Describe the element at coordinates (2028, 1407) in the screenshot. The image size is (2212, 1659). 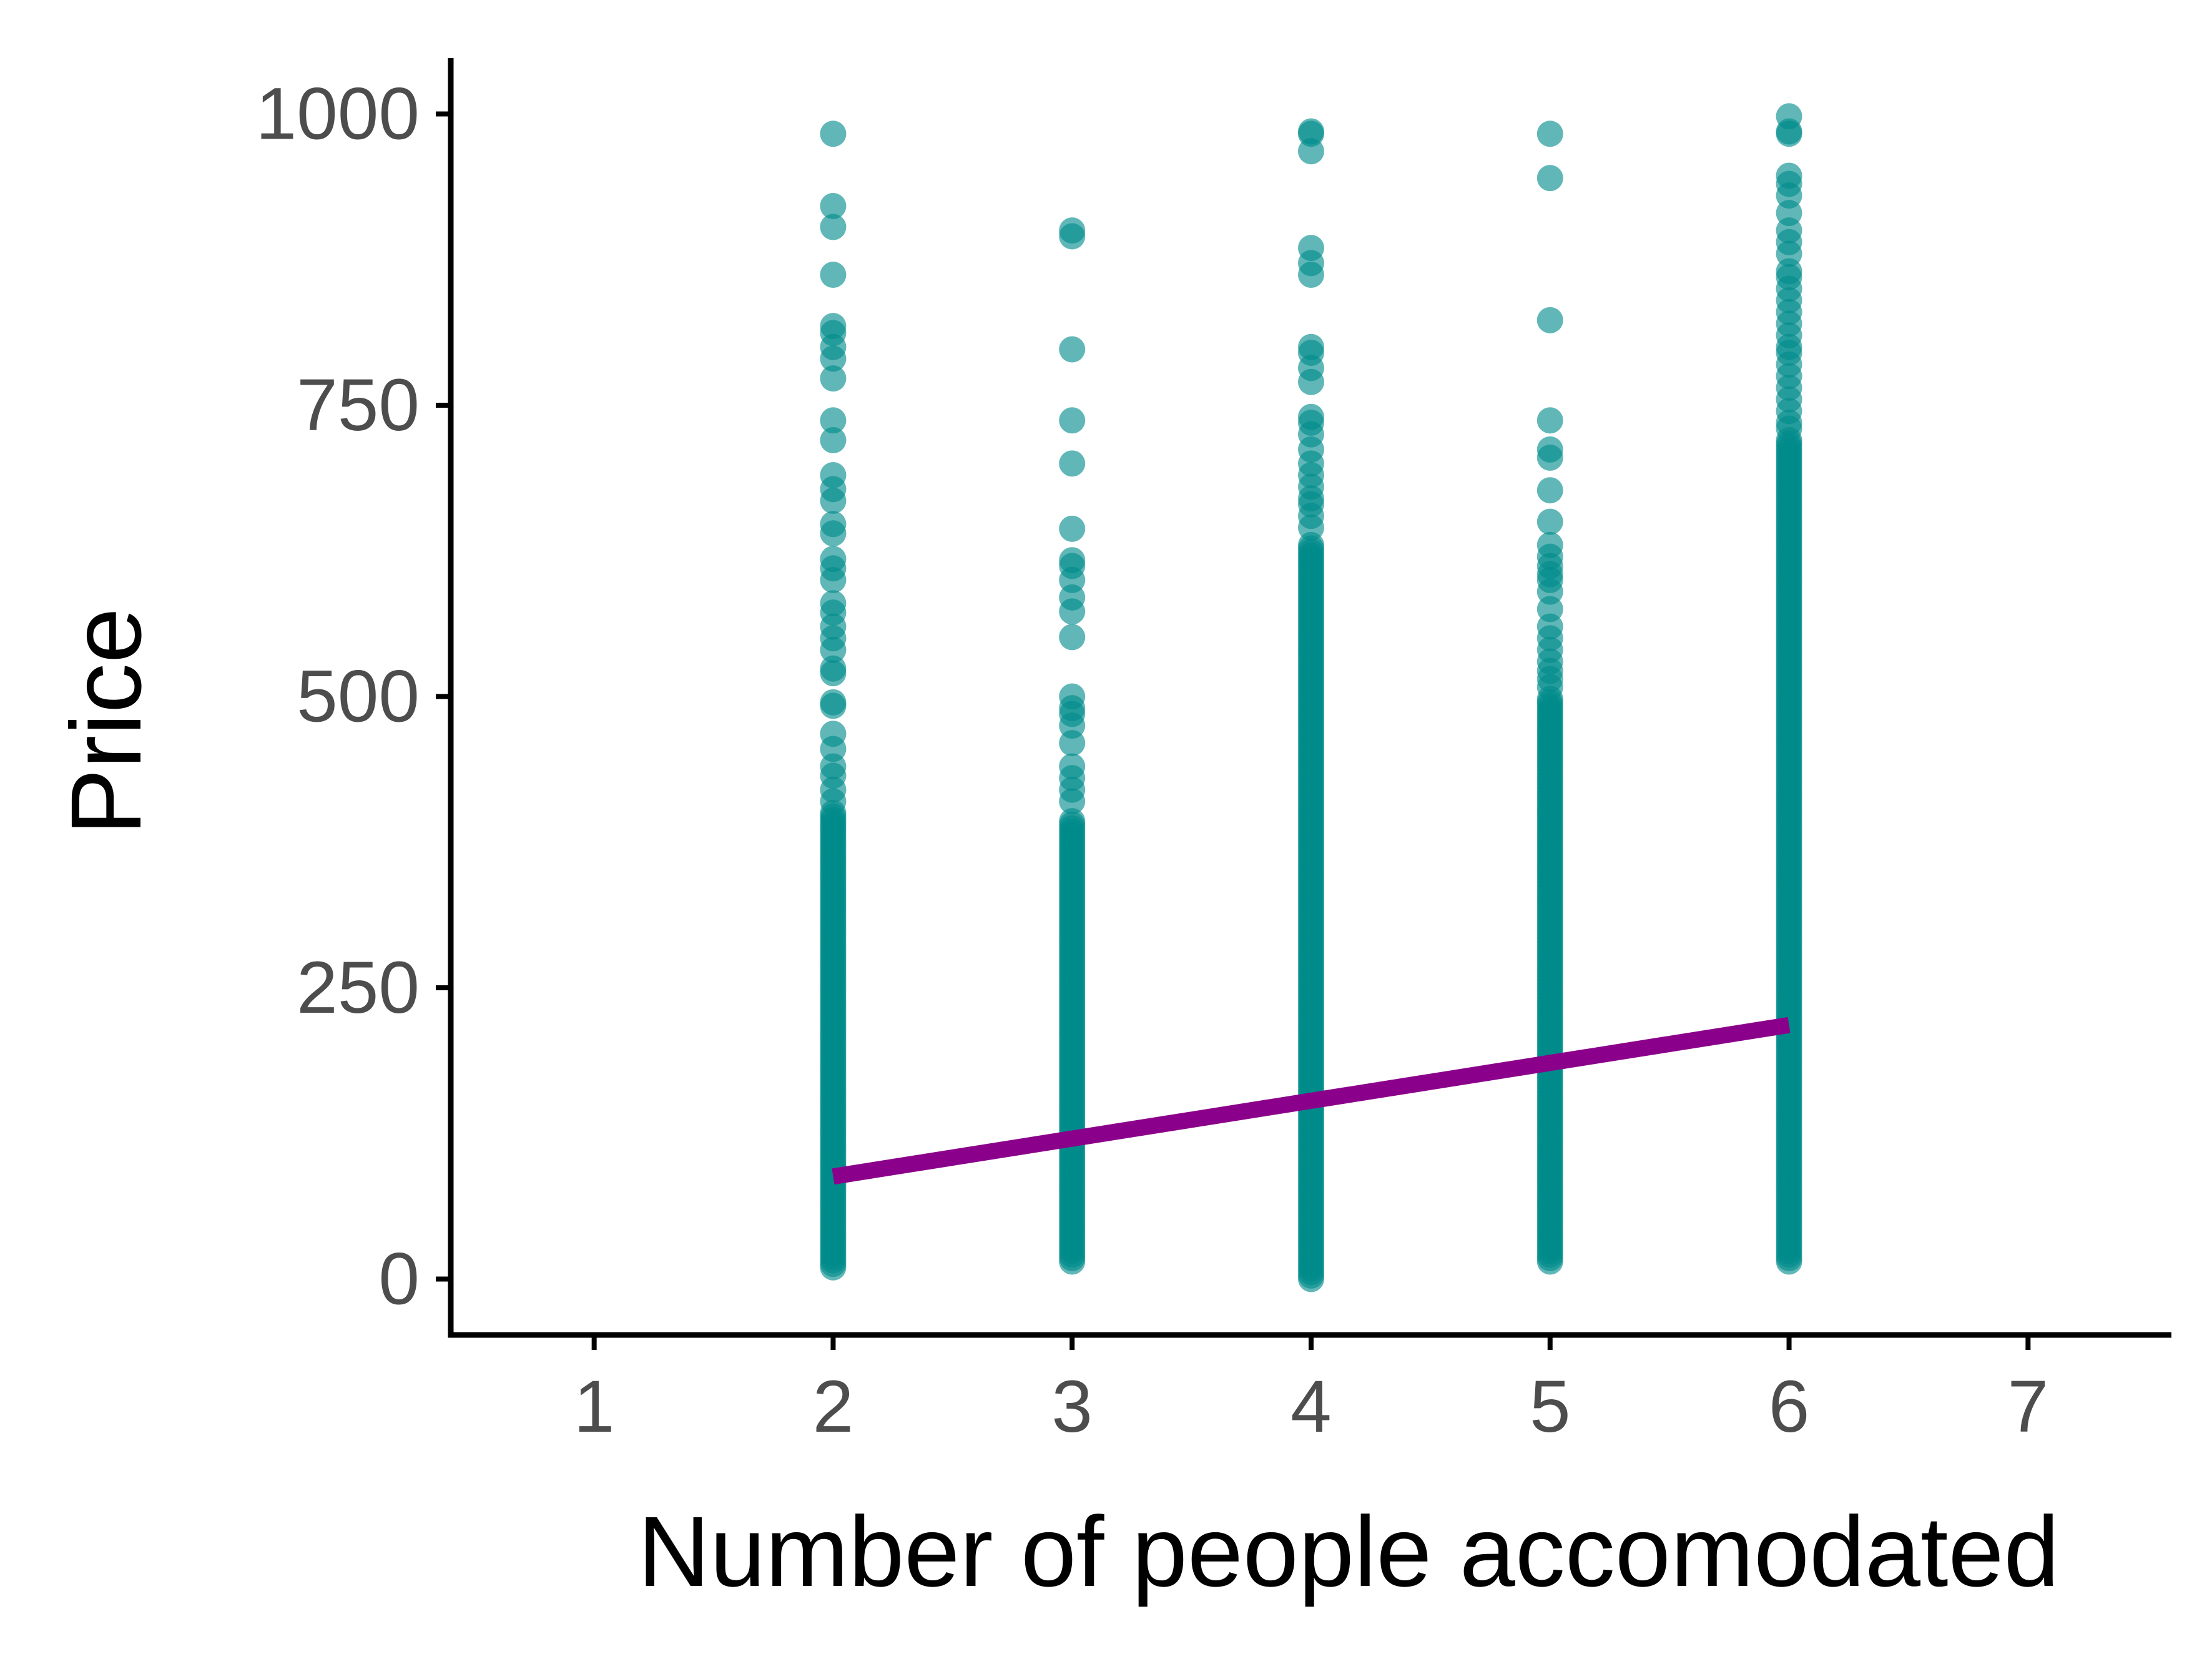
I see `x-tick-label: 7` at that location.